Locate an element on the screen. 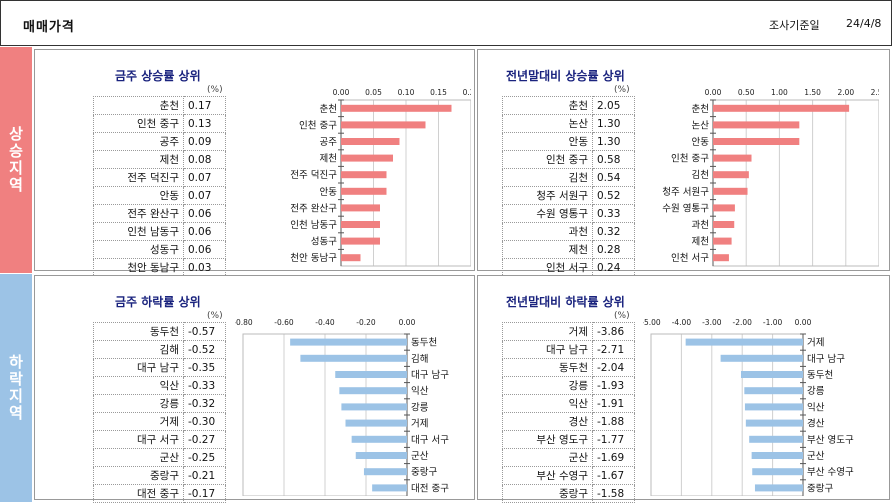 The image size is (892, 503). category-label: 인천 중구 is located at coordinates (690, 159).